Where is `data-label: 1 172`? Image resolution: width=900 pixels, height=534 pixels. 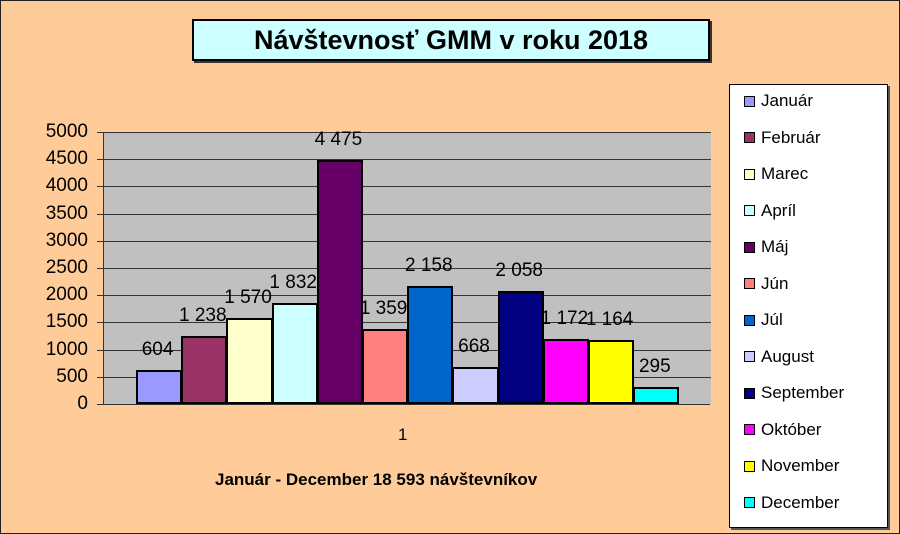 data-label: 1 172 is located at coordinates (564, 319).